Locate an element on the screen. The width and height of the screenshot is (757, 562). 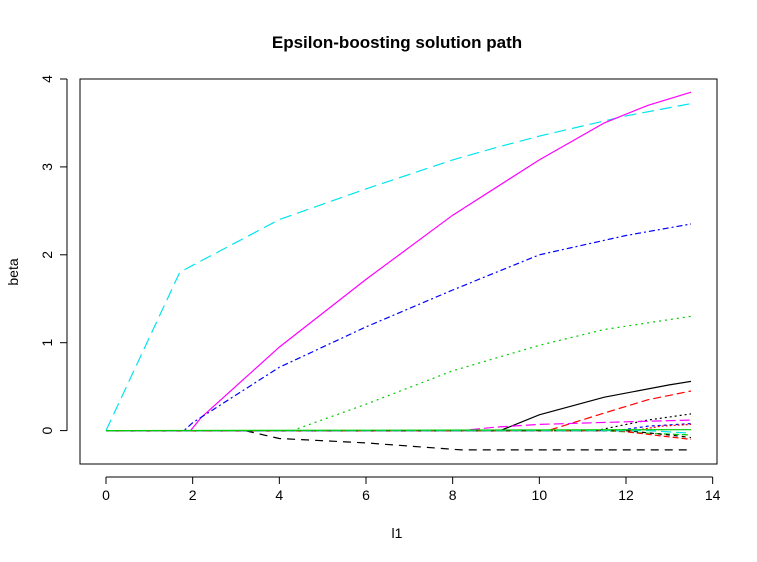
x-axis-label: l1 is located at coordinates (397, 533).